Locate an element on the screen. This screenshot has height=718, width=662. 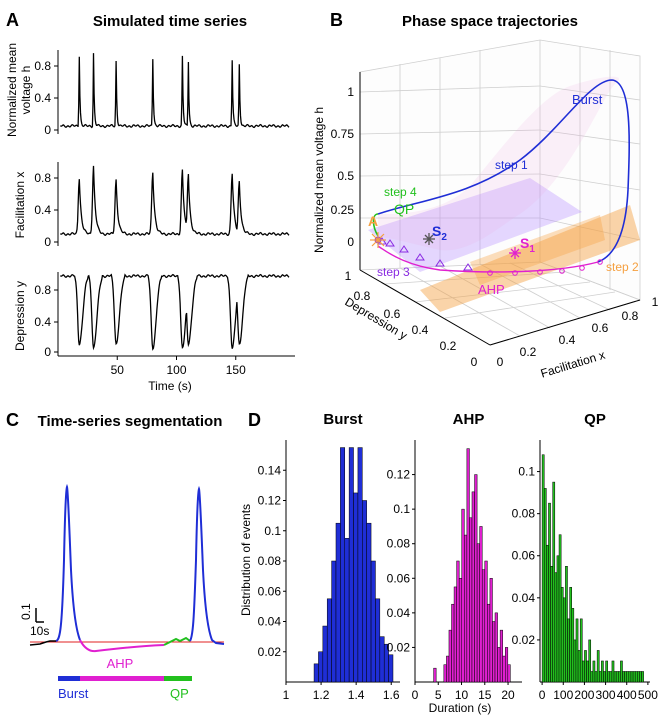
b-label-step2: step 2 is located at coordinates (622, 267).